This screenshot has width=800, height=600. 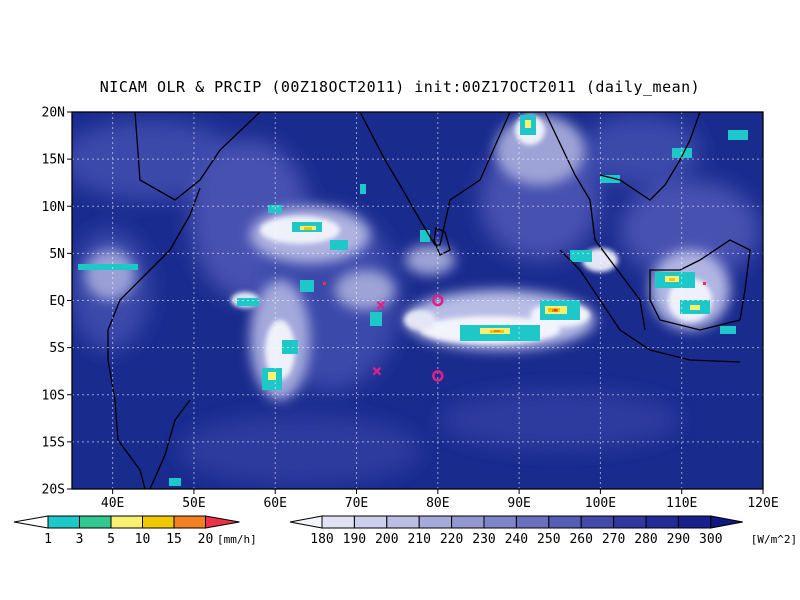 What do you see at coordinates (595, 221) in the screenshot?
I see `coast-se-asia` at bounding box center [595, 221].